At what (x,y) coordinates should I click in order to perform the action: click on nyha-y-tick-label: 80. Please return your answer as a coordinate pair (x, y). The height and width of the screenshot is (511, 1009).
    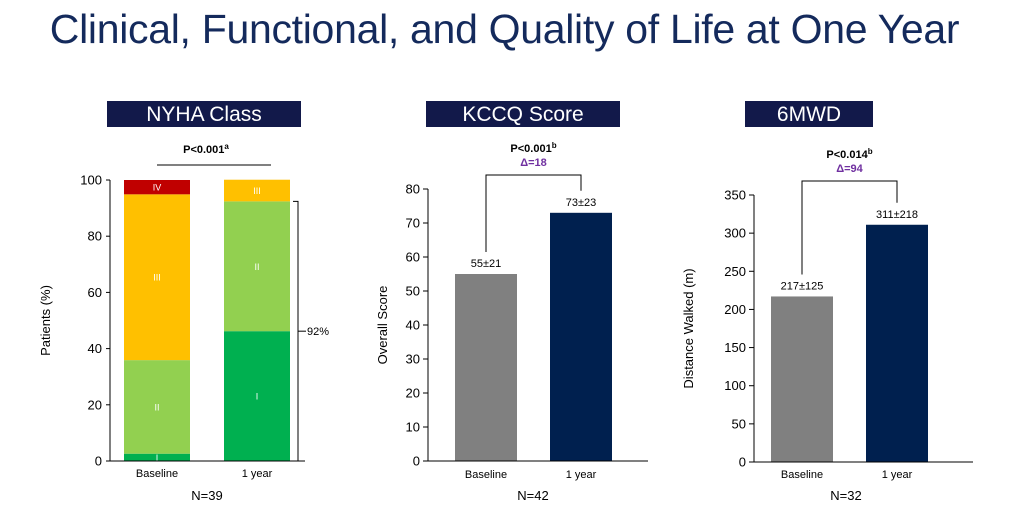
    Looking at the image, I should click on (95, 236).